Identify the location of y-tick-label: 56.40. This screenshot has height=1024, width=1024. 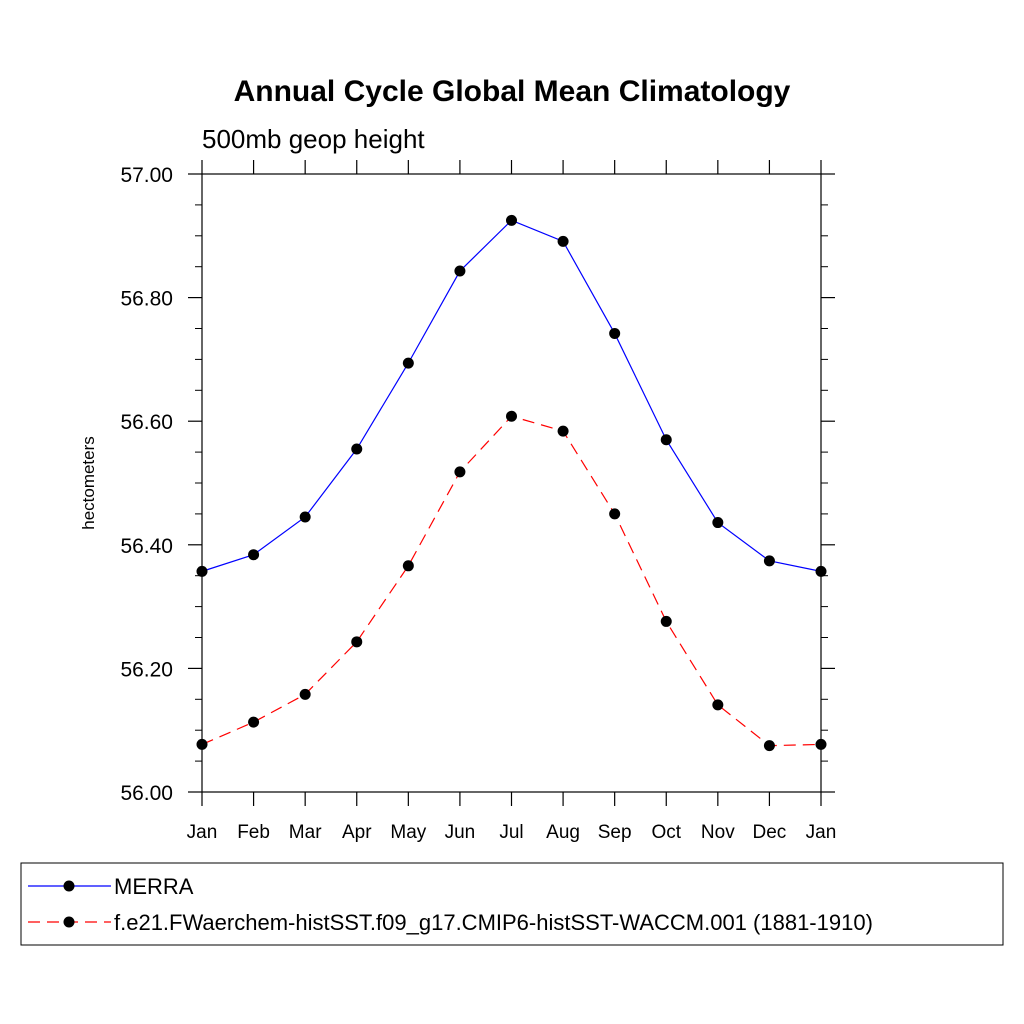
(146, 546).